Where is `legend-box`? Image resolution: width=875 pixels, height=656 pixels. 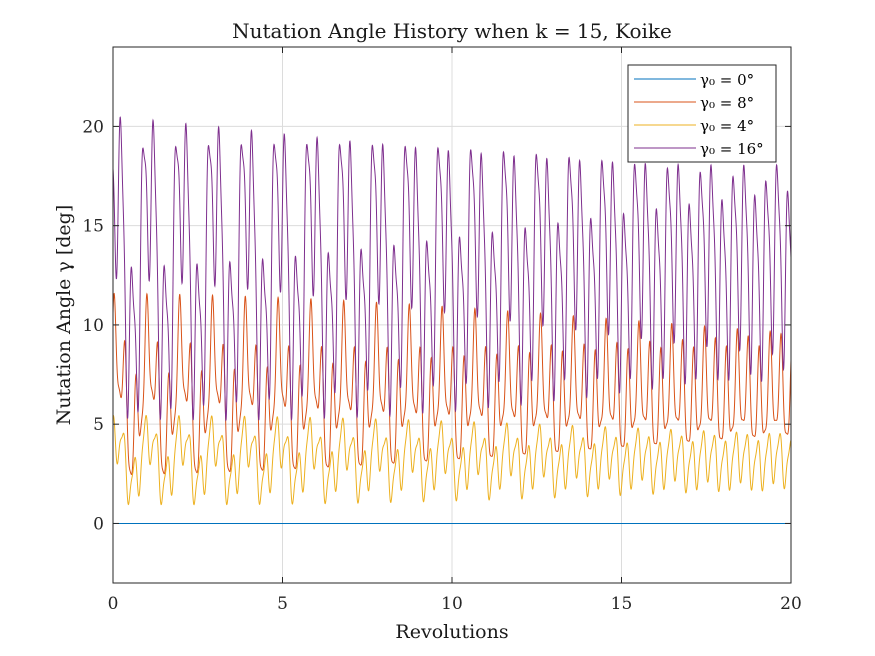 legend-box is located at coordinates (702, 113).